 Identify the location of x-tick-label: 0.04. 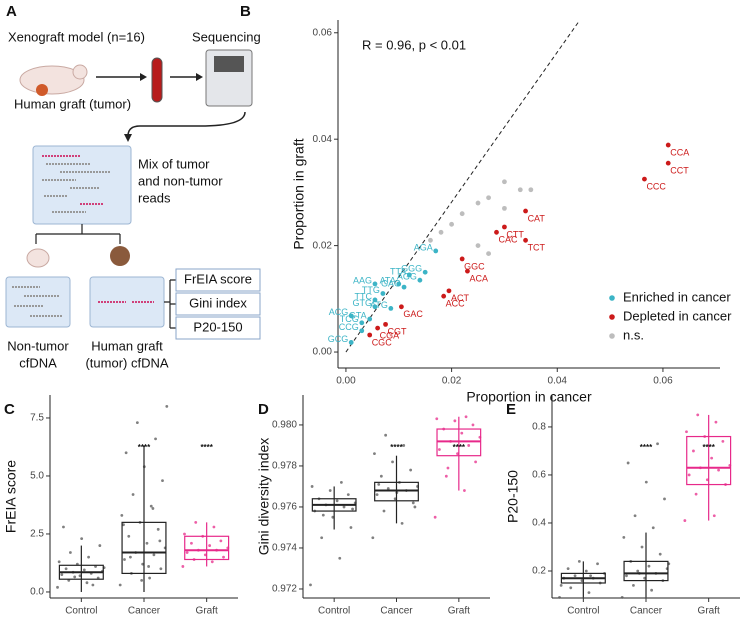
(558, 381).